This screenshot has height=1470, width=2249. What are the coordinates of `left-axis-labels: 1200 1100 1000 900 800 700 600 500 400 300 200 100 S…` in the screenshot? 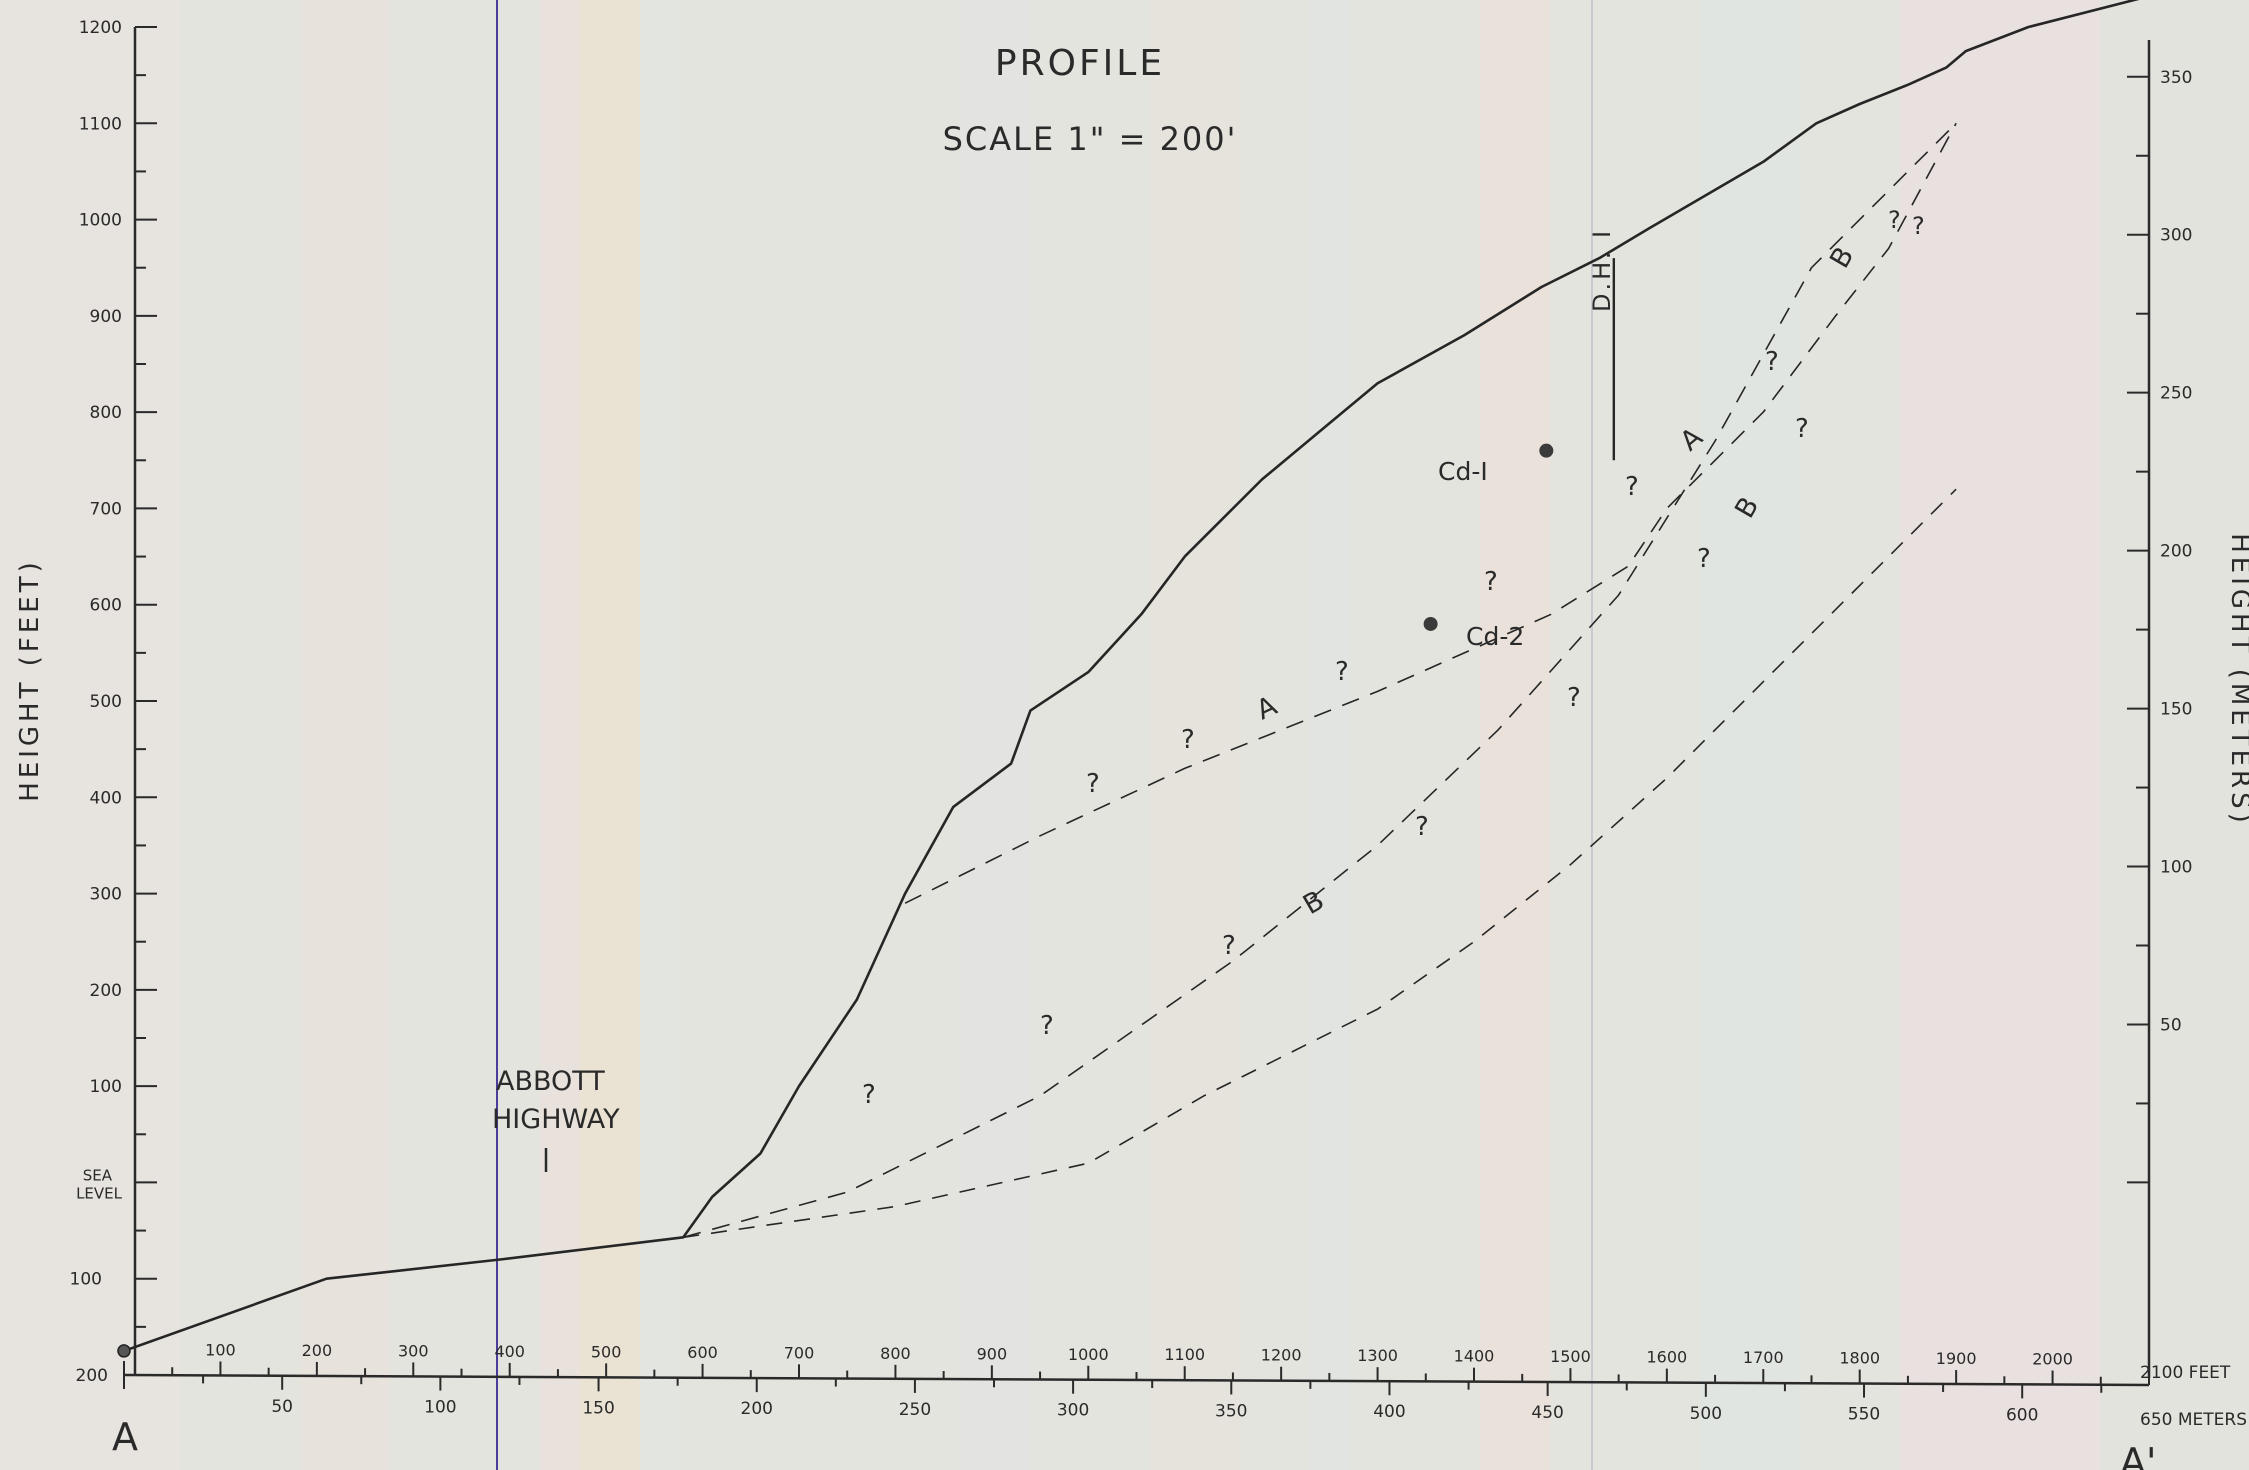 It's located at (96, 702).